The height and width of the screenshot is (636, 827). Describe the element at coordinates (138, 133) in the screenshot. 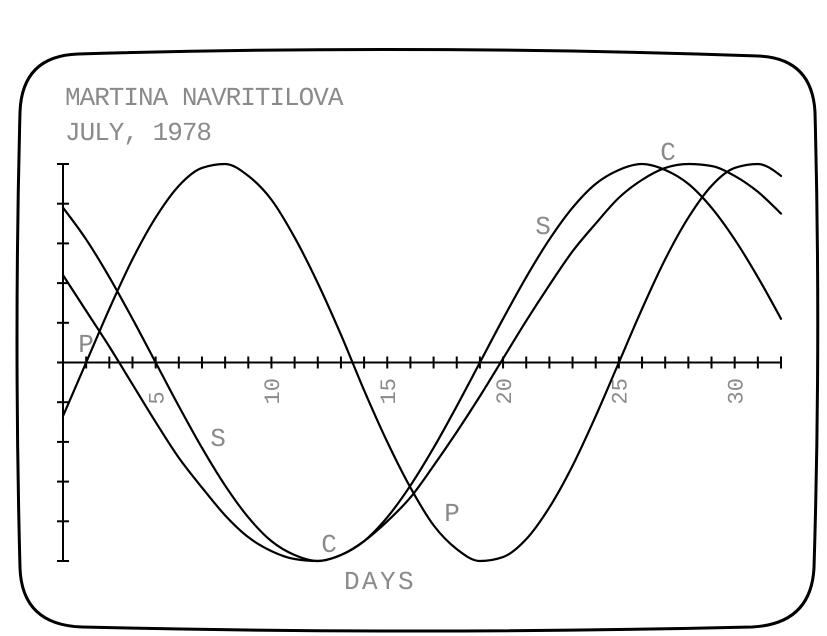

I see `chart-subtitle: JULY, 1978` at that location.